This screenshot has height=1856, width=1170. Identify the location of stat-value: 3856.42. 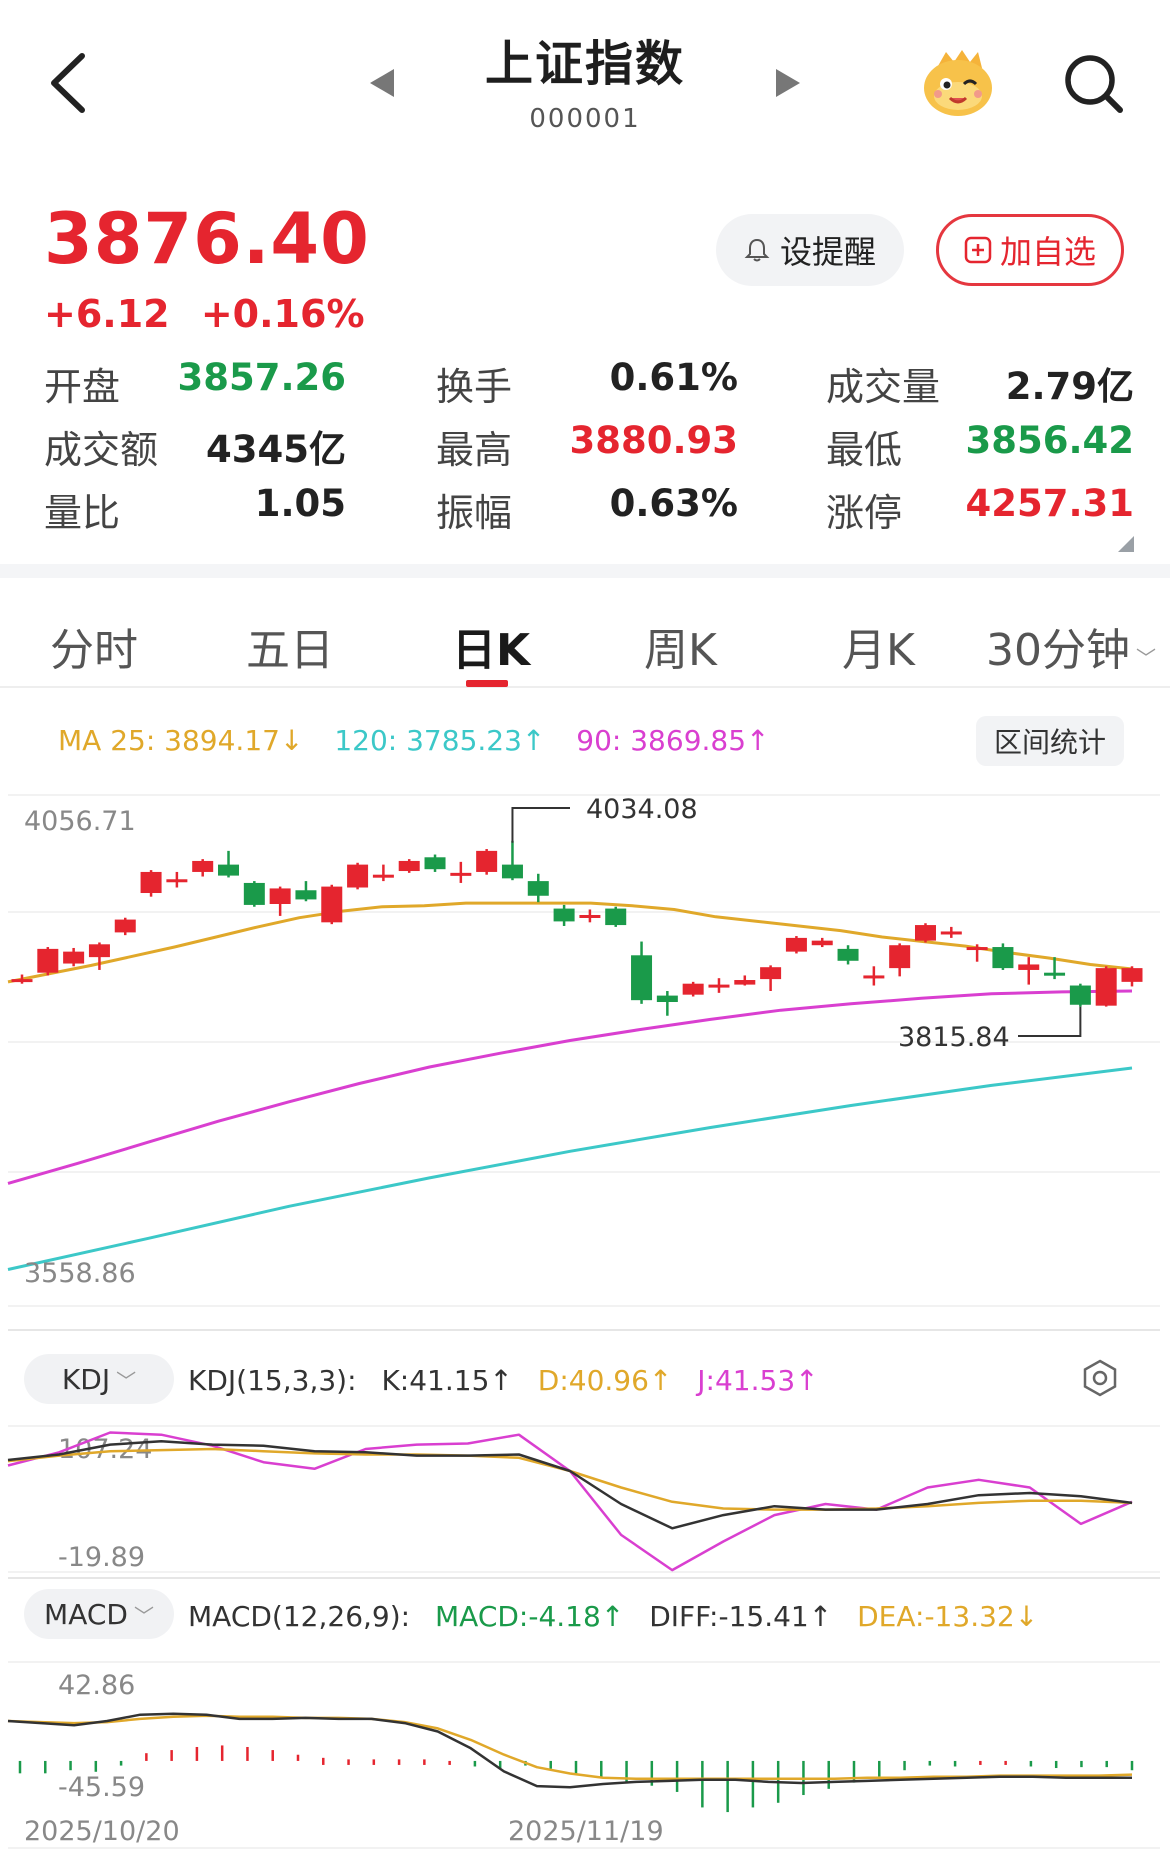
(1049, 440).